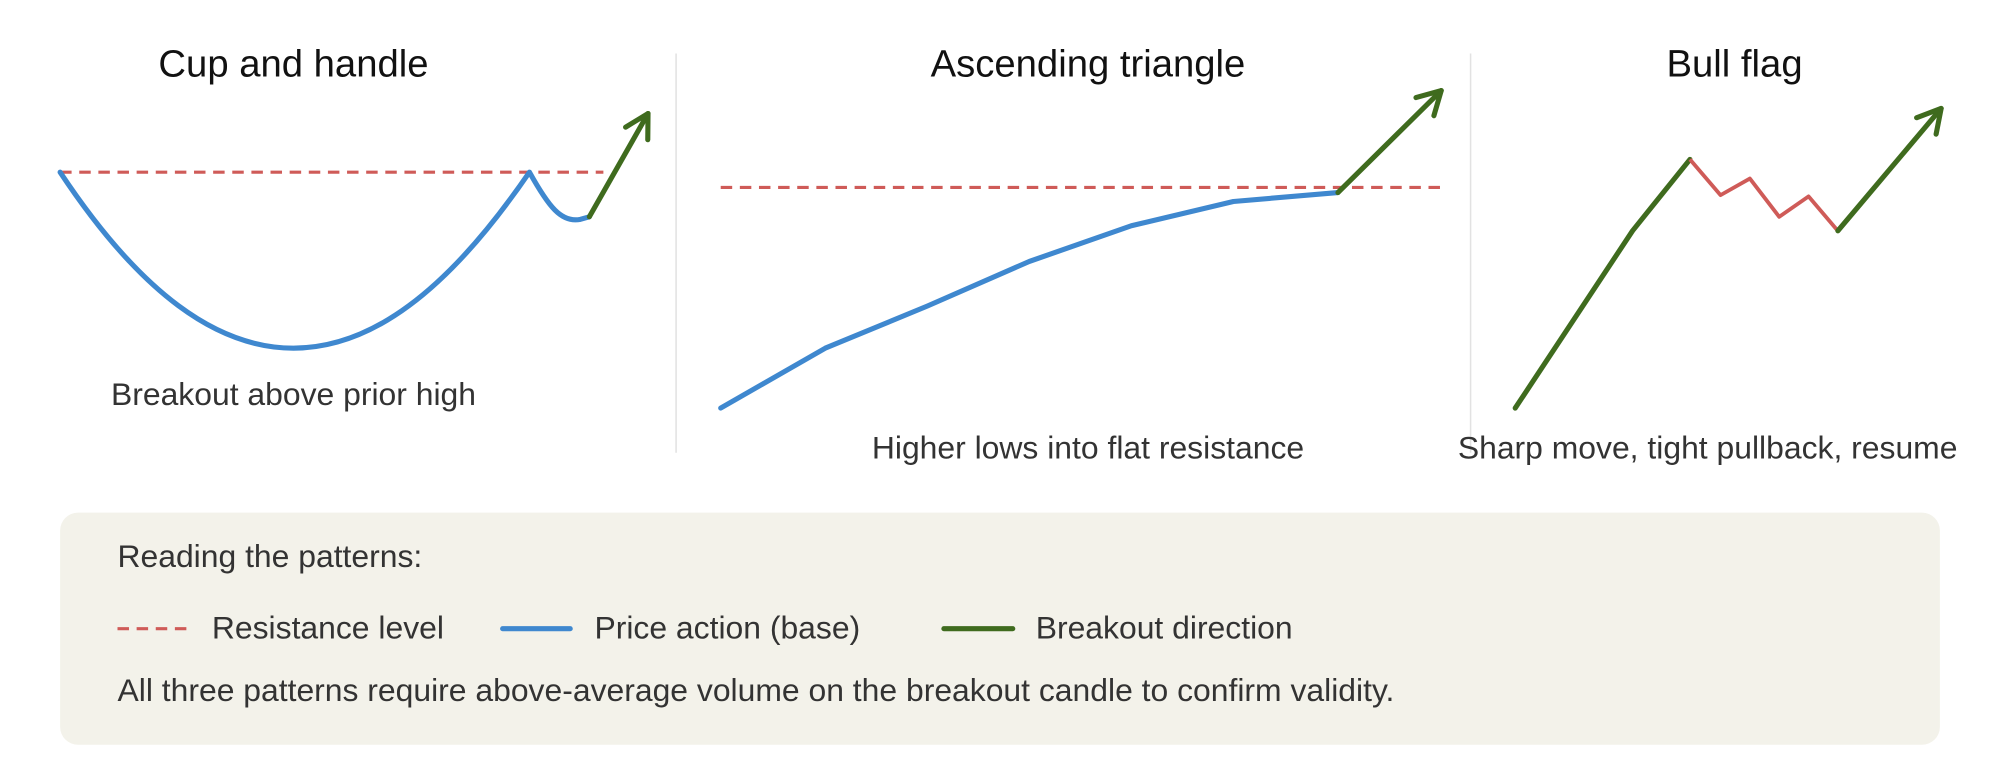 This screenshot has height=769, width=2000. I want to click on legend-label: Breakout direction, so click(1164, 627).